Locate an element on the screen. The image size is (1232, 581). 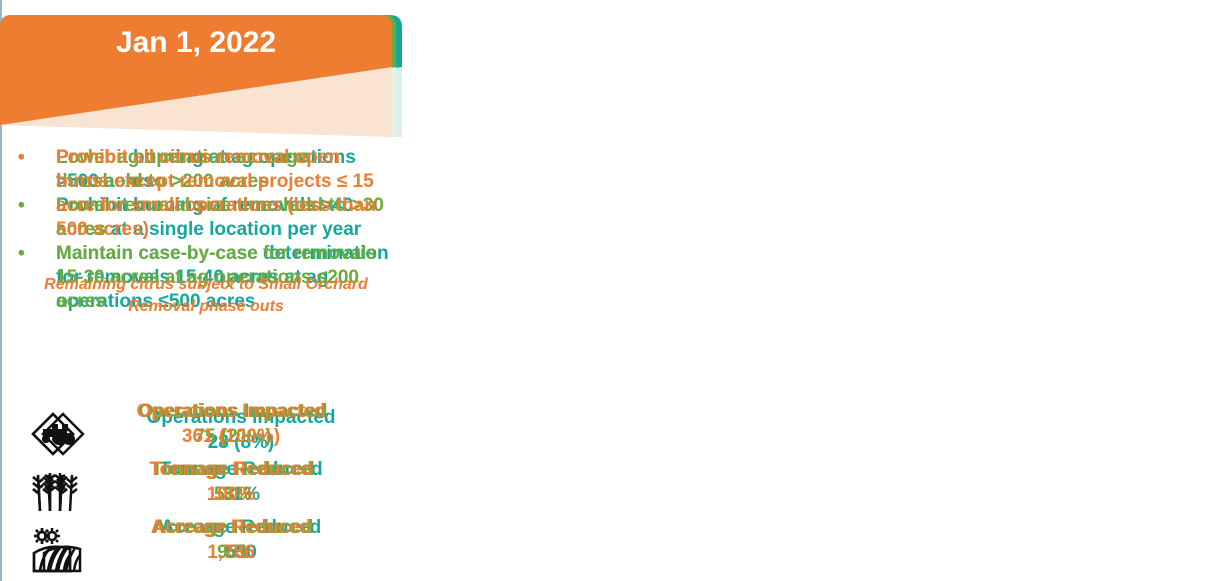
stat-value: 951 is located at coordinates (233, 552).